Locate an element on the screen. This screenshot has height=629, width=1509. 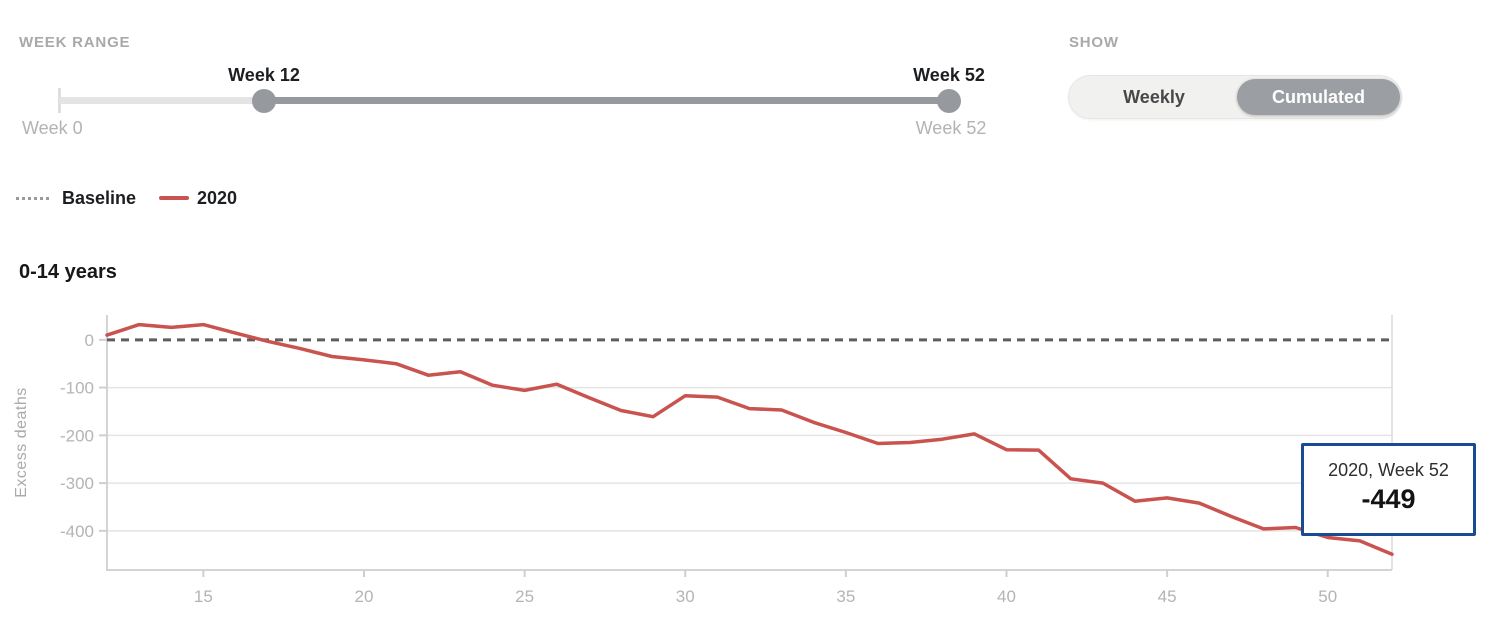
week-range-max-label: Week 52 is located at coordinates (951, 128).